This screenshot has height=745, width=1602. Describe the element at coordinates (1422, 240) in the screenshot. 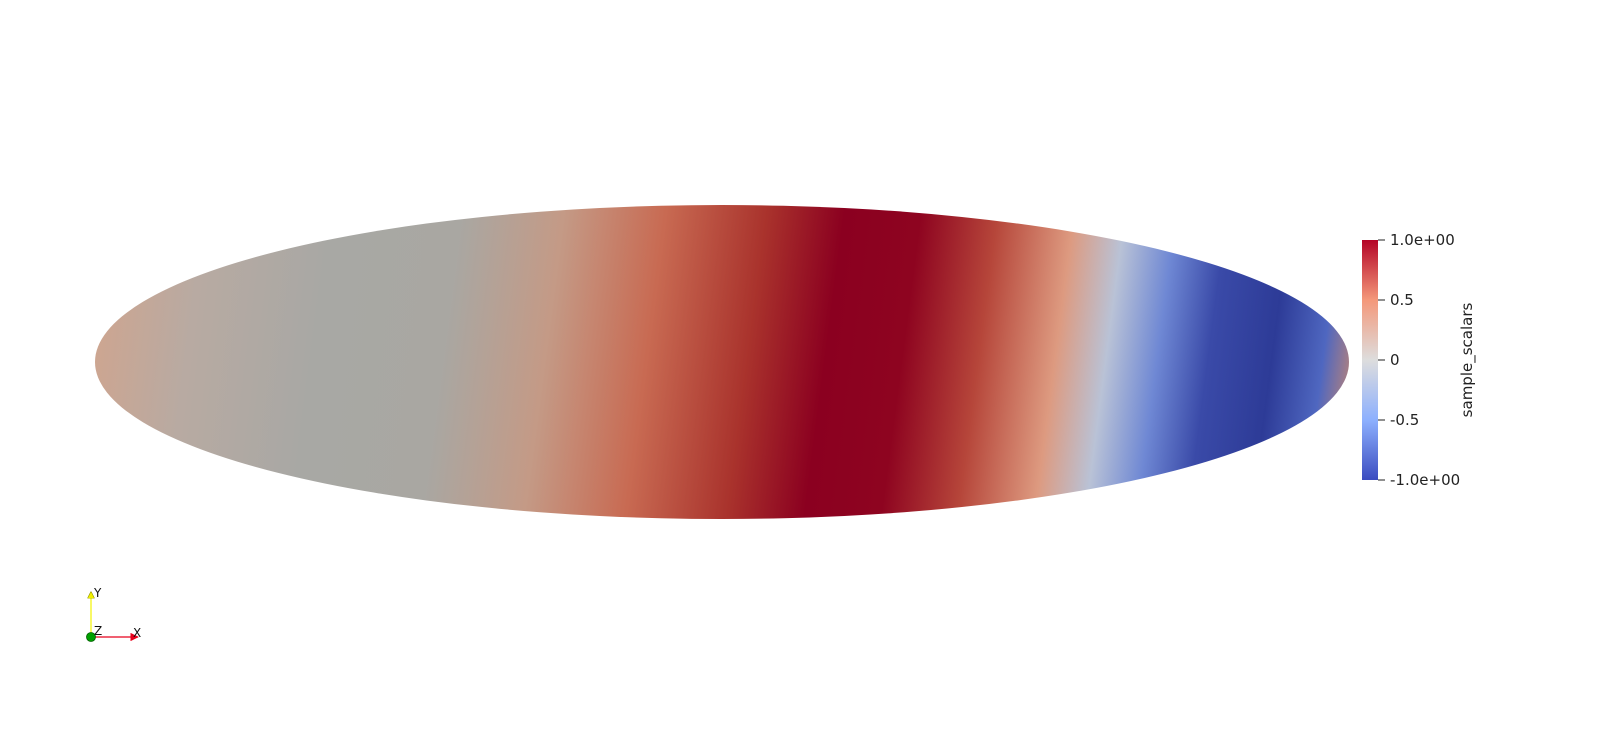

I see `colorbar-tick-label: 1.0e+00` at that location.